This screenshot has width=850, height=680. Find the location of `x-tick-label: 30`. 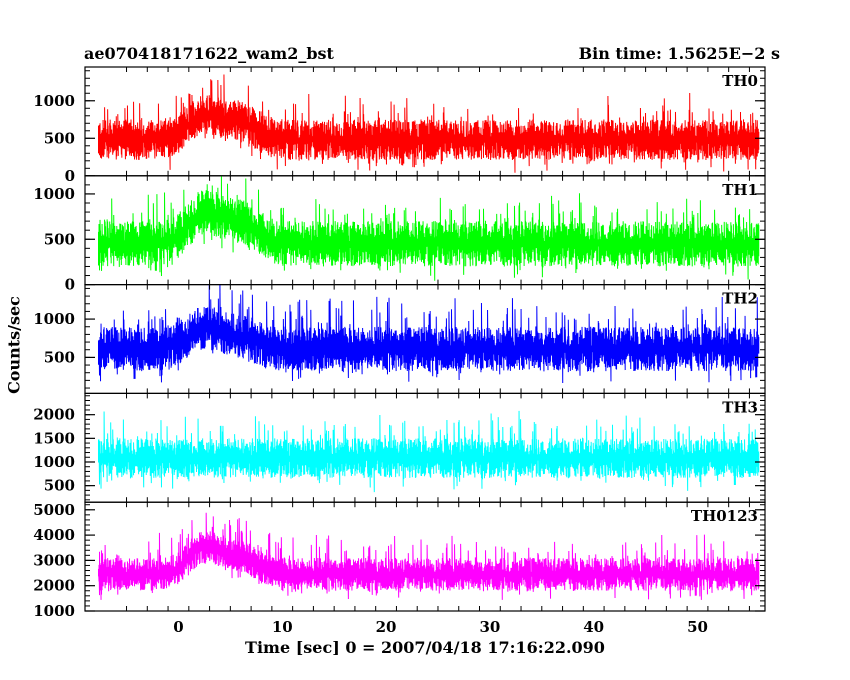

x-tick-label: 30 is located at coordinates (489, 627).